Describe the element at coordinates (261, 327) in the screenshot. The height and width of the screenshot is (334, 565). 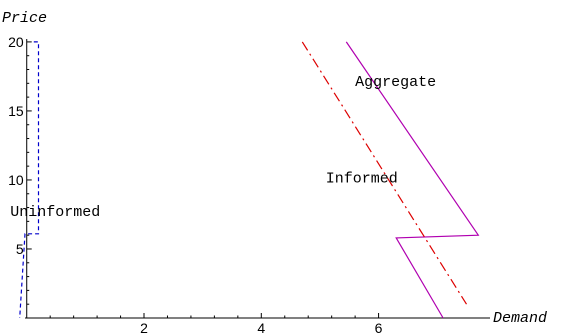
I see `x-tick-label: 4` at that location.